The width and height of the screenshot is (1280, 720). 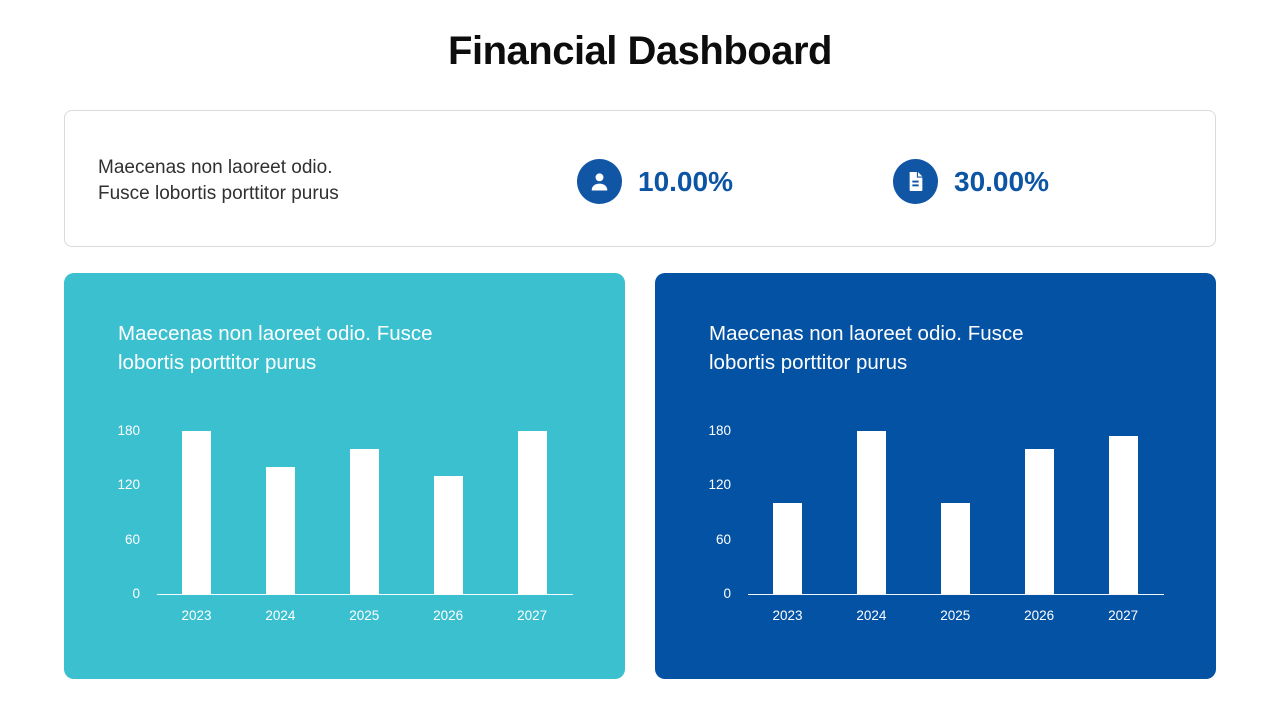 I want to click on document-icon, so click(x=915, y=181).